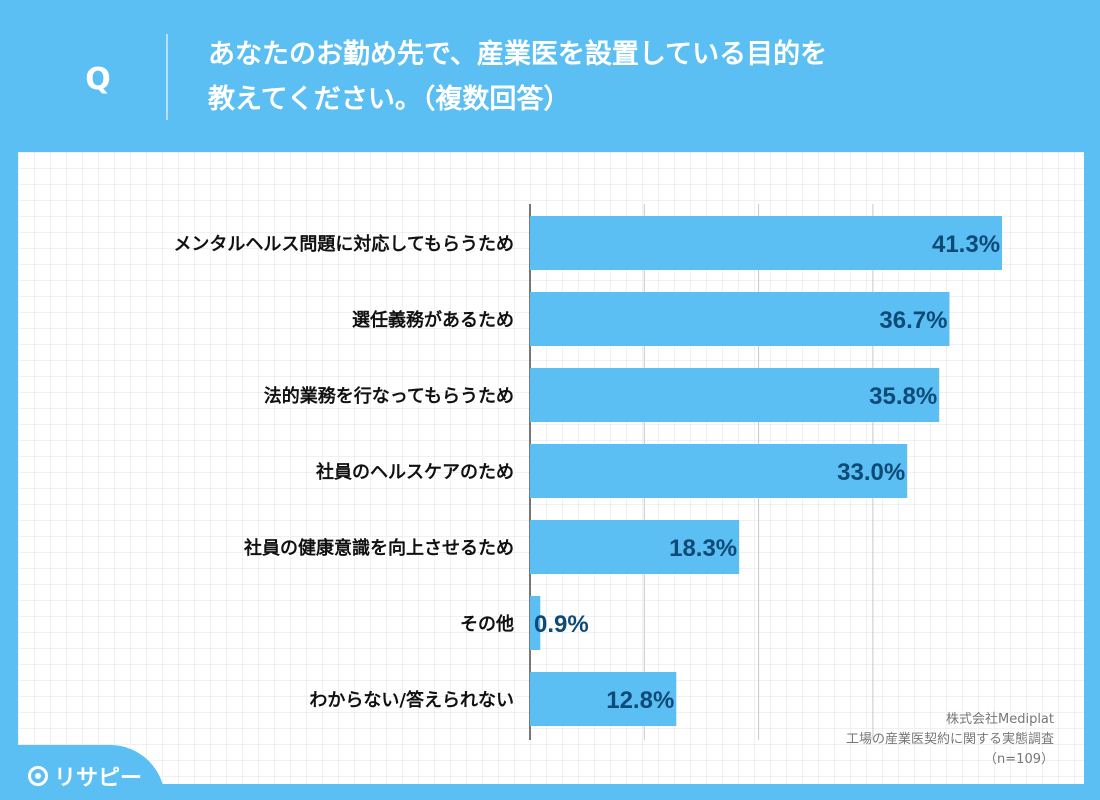  What do you see at coordinates (433, 320) in the screenshot?
I see `category-label: 選任義務があるため` at bounding box center [433, 320].